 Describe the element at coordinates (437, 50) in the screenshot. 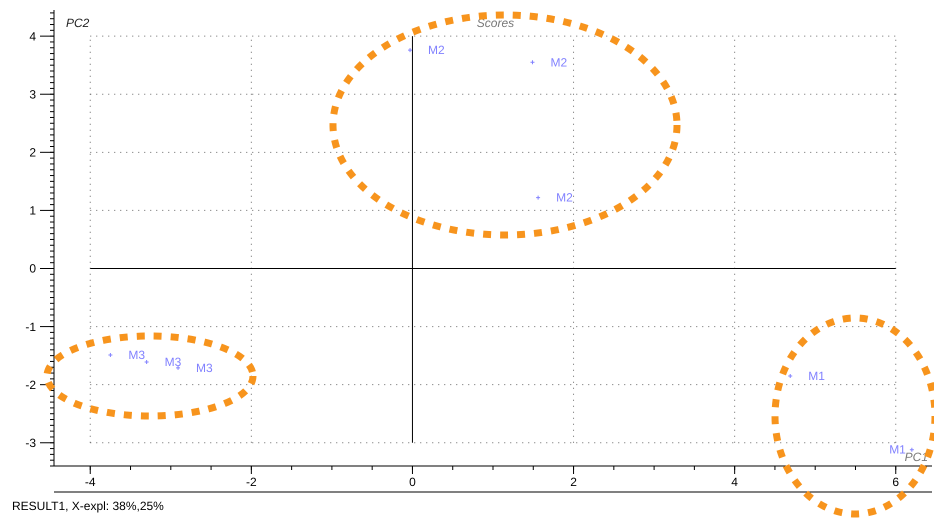

I see `series-label: M2` at that location.